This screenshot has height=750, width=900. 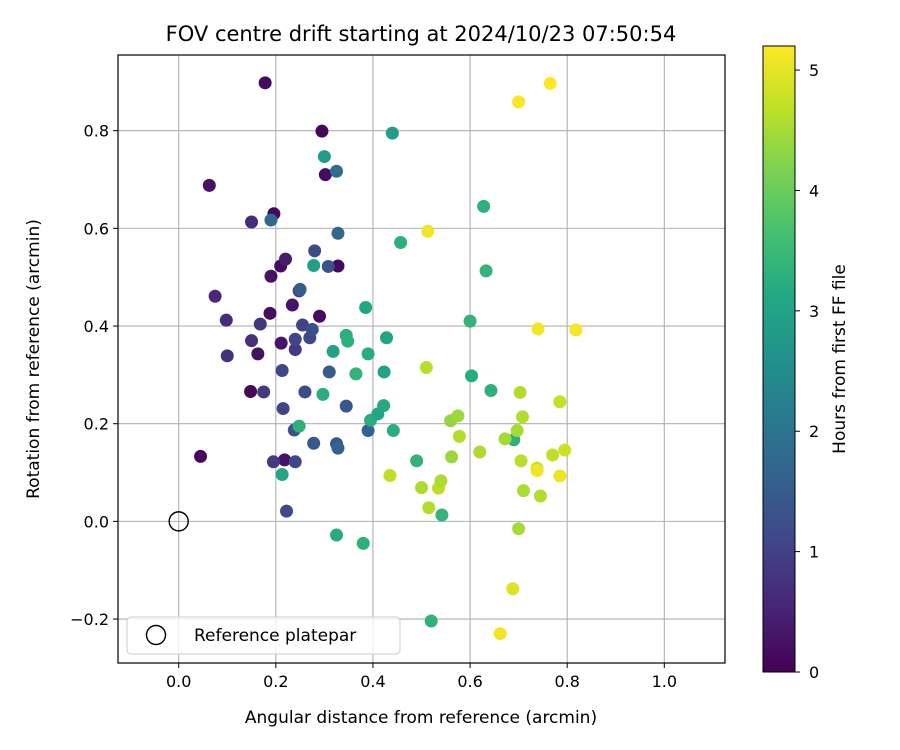 What do you see at coordinates (275, 636) in the screenshot?
I see `legend-entry-reference: Reference platepar` at bounding box center [275, 636].